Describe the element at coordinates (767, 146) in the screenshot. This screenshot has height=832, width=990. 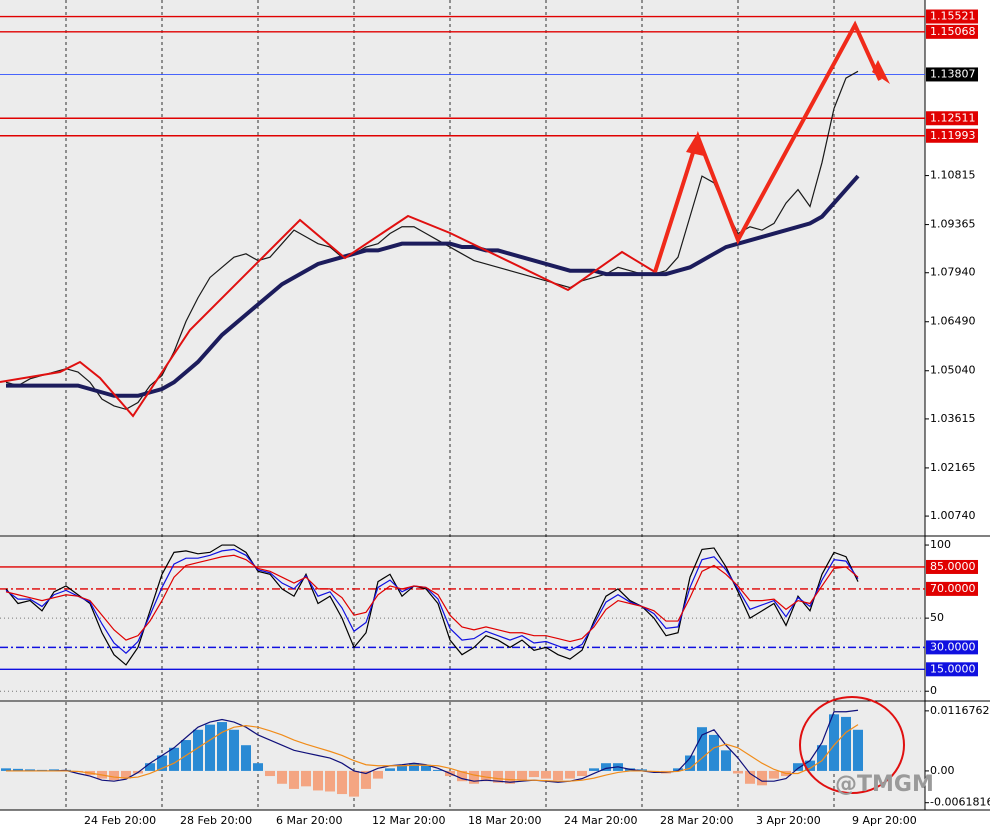
I see `zigzag-arrow` at that location.